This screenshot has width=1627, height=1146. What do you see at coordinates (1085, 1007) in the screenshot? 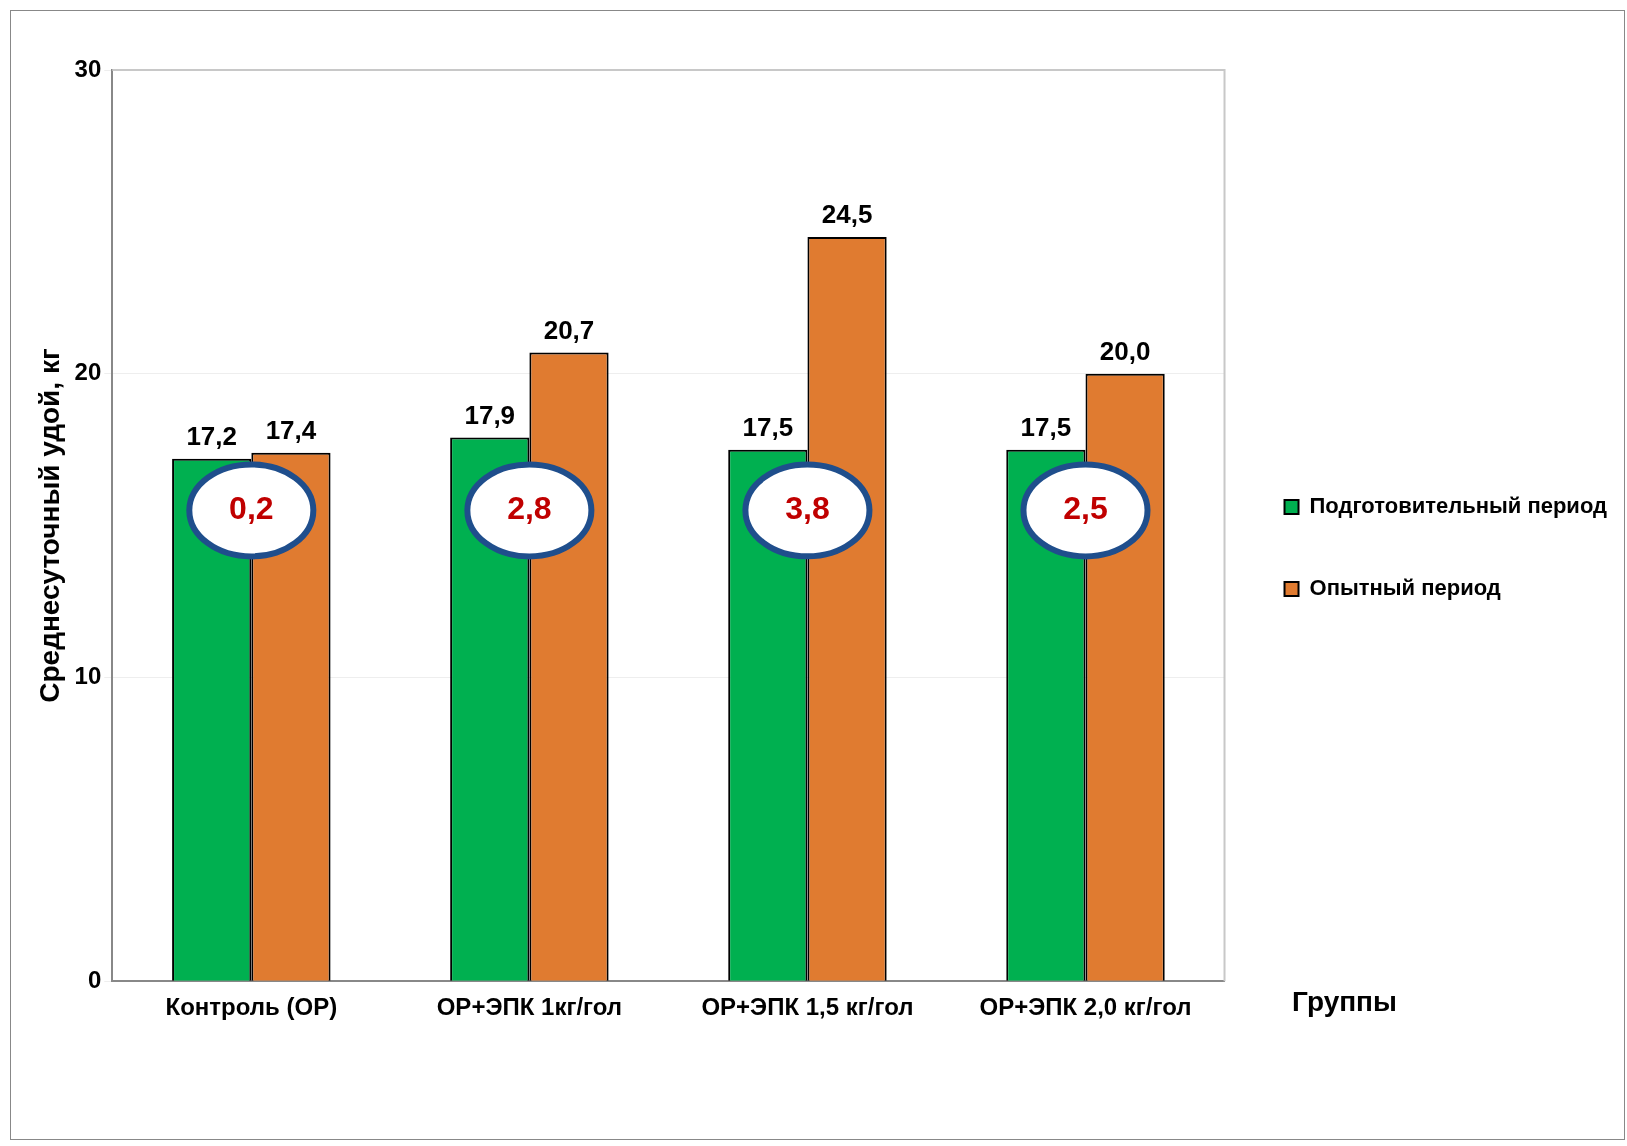
I see `x-tick-label: ОР+ЭПК 2,0 кг/гол` at bounding box center [1085, 1007].